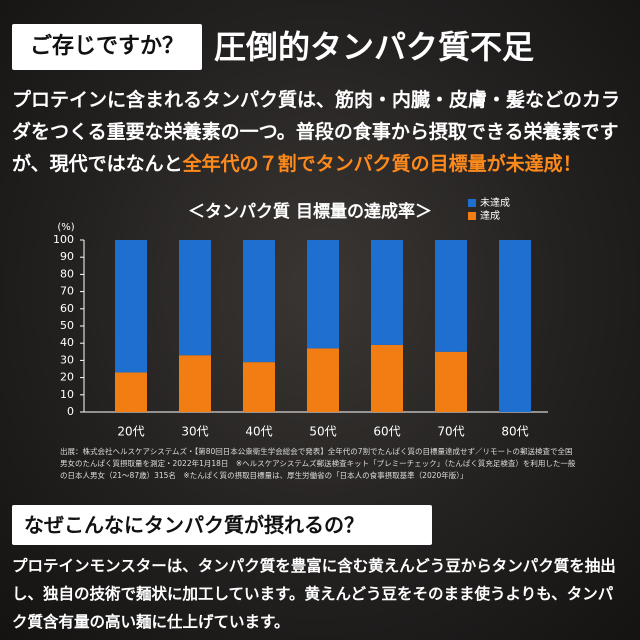  Describe the element at coordinates (65, 227) in the screenshot. I see `y-unit: (%)` at that location.